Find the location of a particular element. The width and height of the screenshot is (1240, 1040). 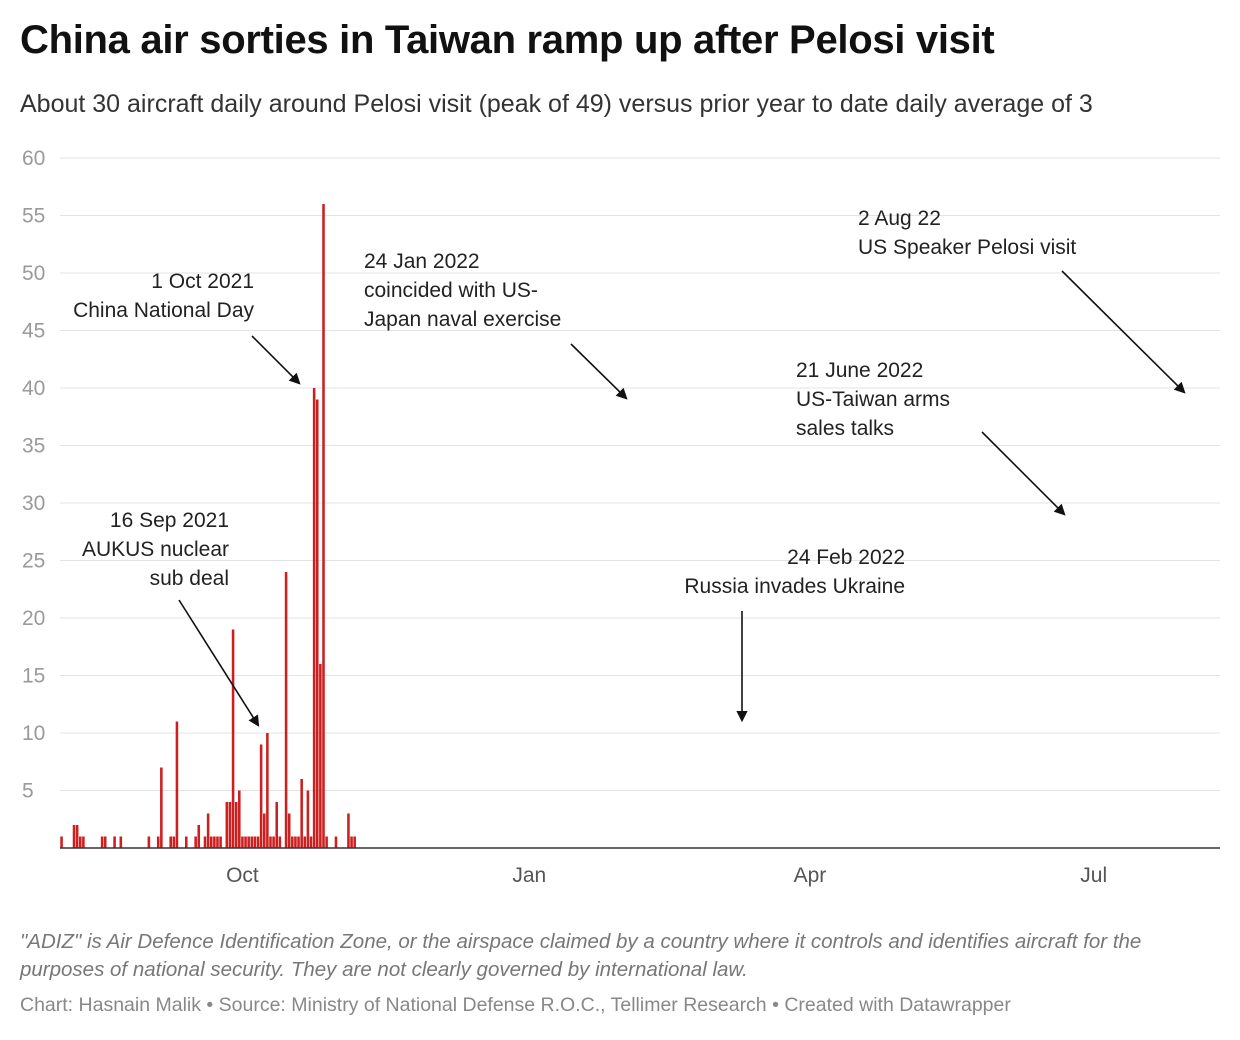

y-tick-label: 25 is located at coordinates (33, 561).